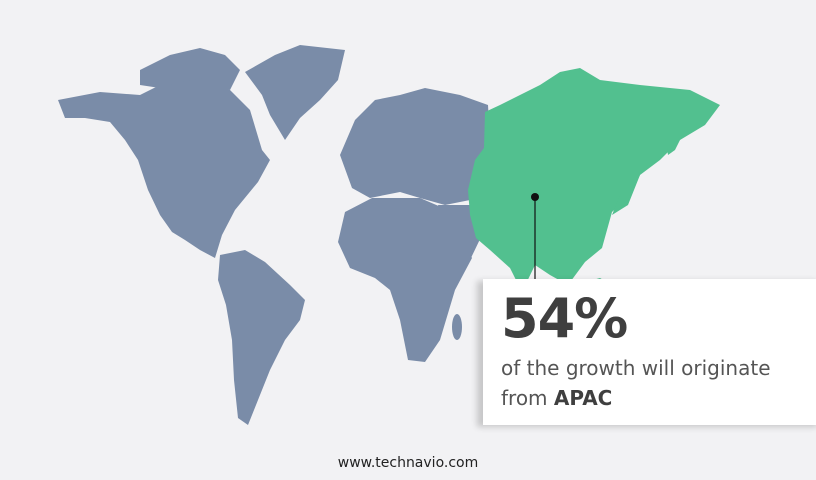 The width and height of the screenshot is (816, 480). Describe the element at coordinates (636, 383) in the screenshot. I see `stat-description: of the growth will originate from APAC` at that location.